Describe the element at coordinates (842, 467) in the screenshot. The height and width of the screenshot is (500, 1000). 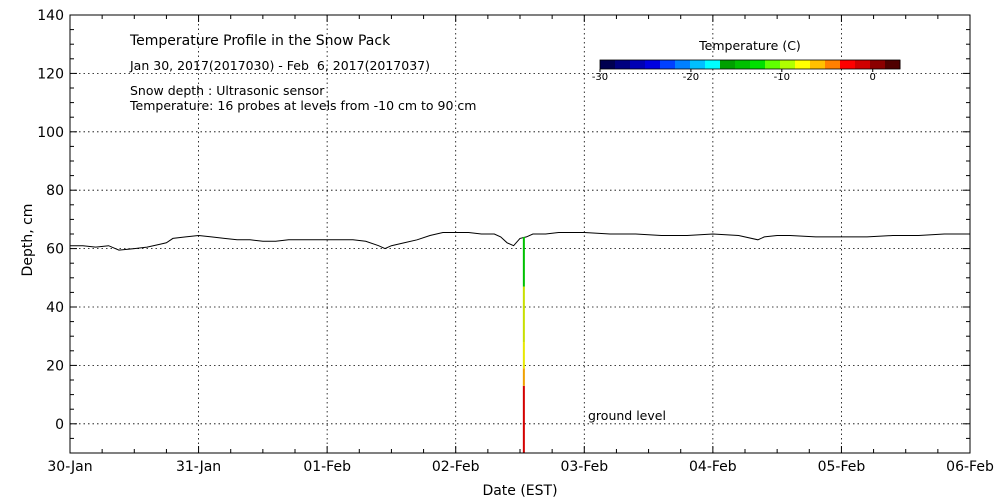
I see `x-tick-label: 05-Feb` at that location.